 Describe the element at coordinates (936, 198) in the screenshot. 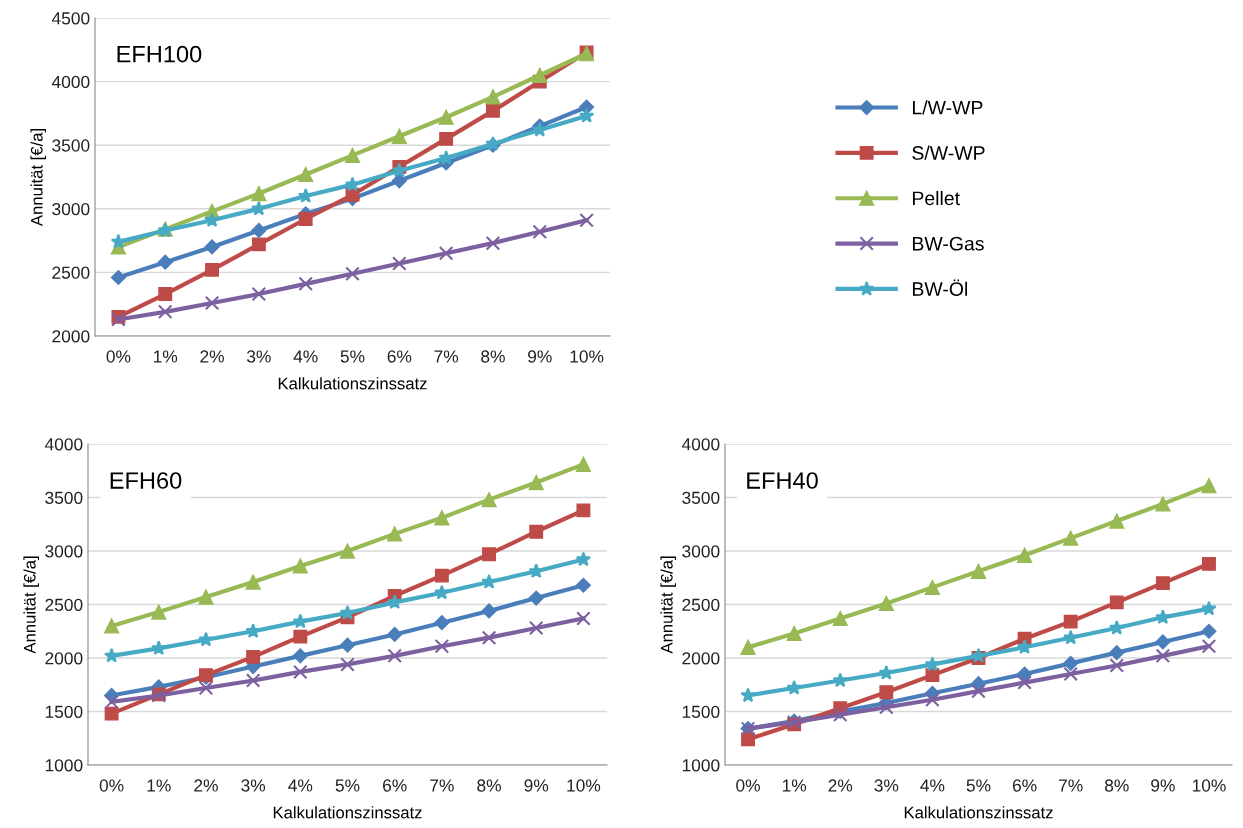

I see `legend-label: Pellet` at that location.